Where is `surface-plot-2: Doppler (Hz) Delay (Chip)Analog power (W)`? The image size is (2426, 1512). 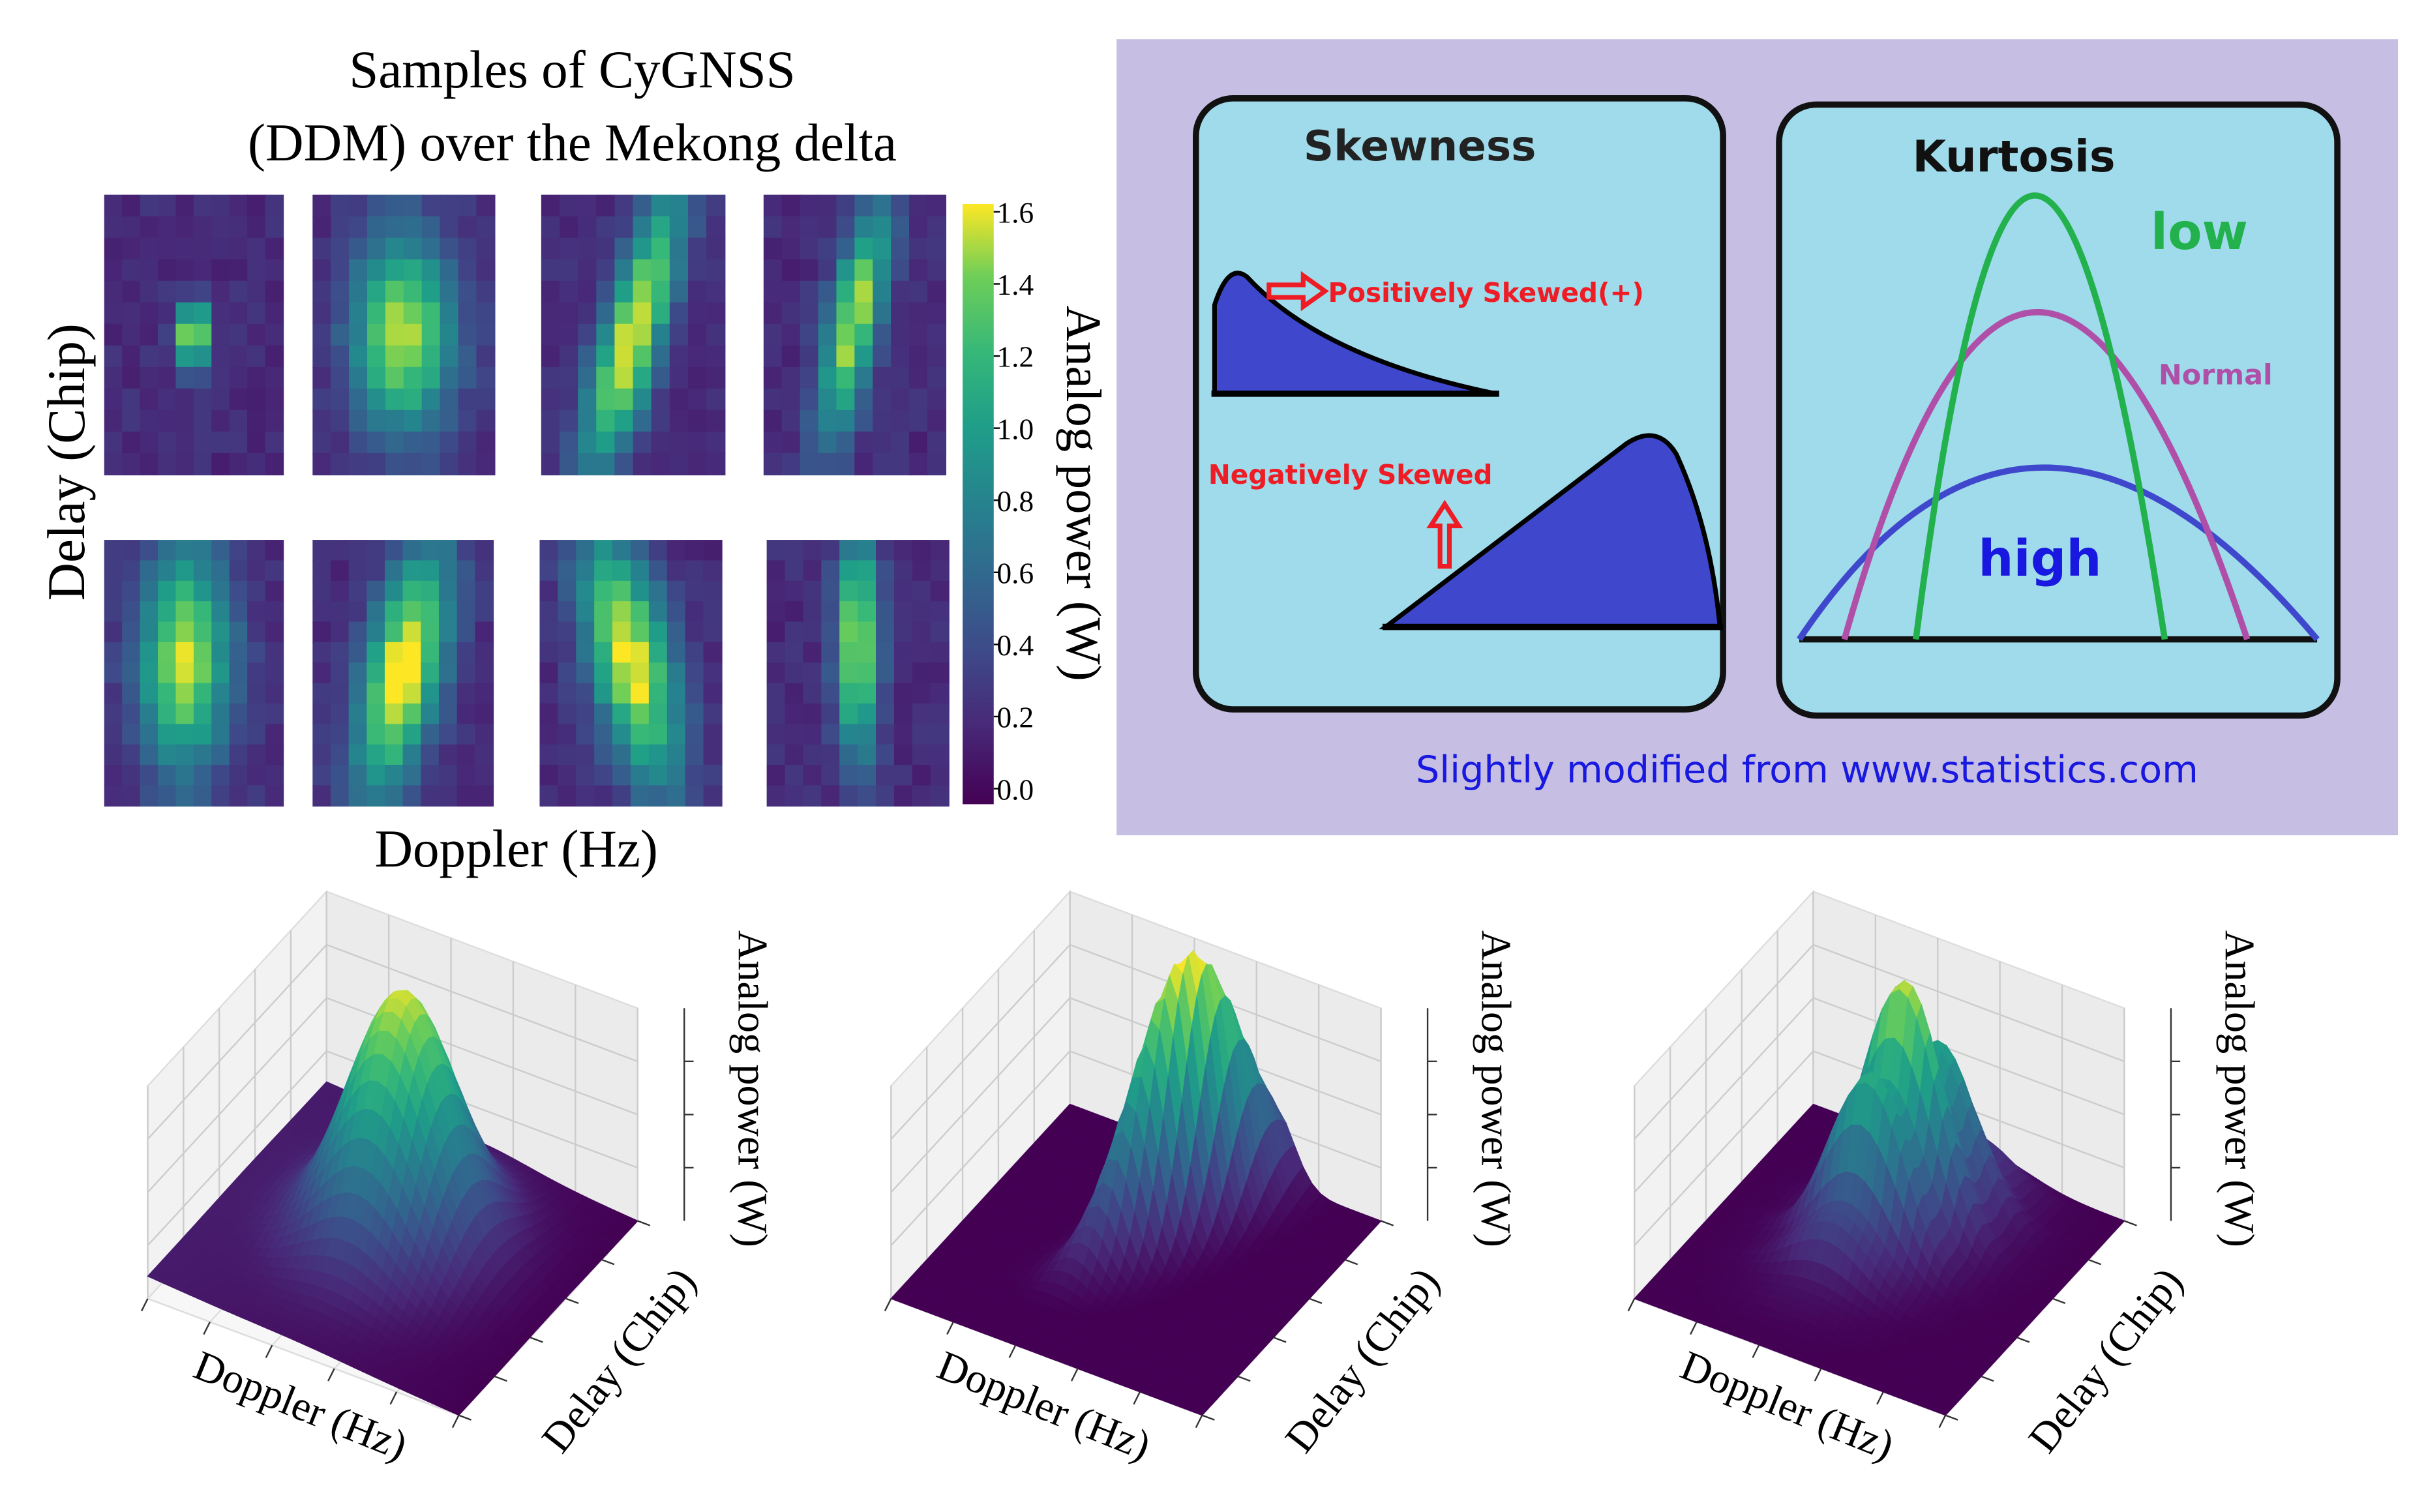 surface-plot-2: Doppler (Hz) Delay (Chip)Analog power (W) is located at coordinates (1202, 1179).